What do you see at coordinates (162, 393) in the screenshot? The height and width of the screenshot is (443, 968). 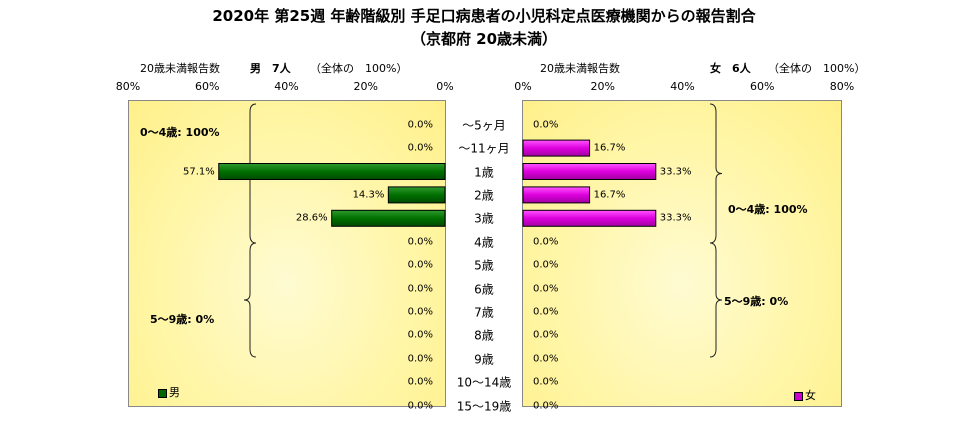 I see `legend-male-swatch` at bounding box center [162, 393].